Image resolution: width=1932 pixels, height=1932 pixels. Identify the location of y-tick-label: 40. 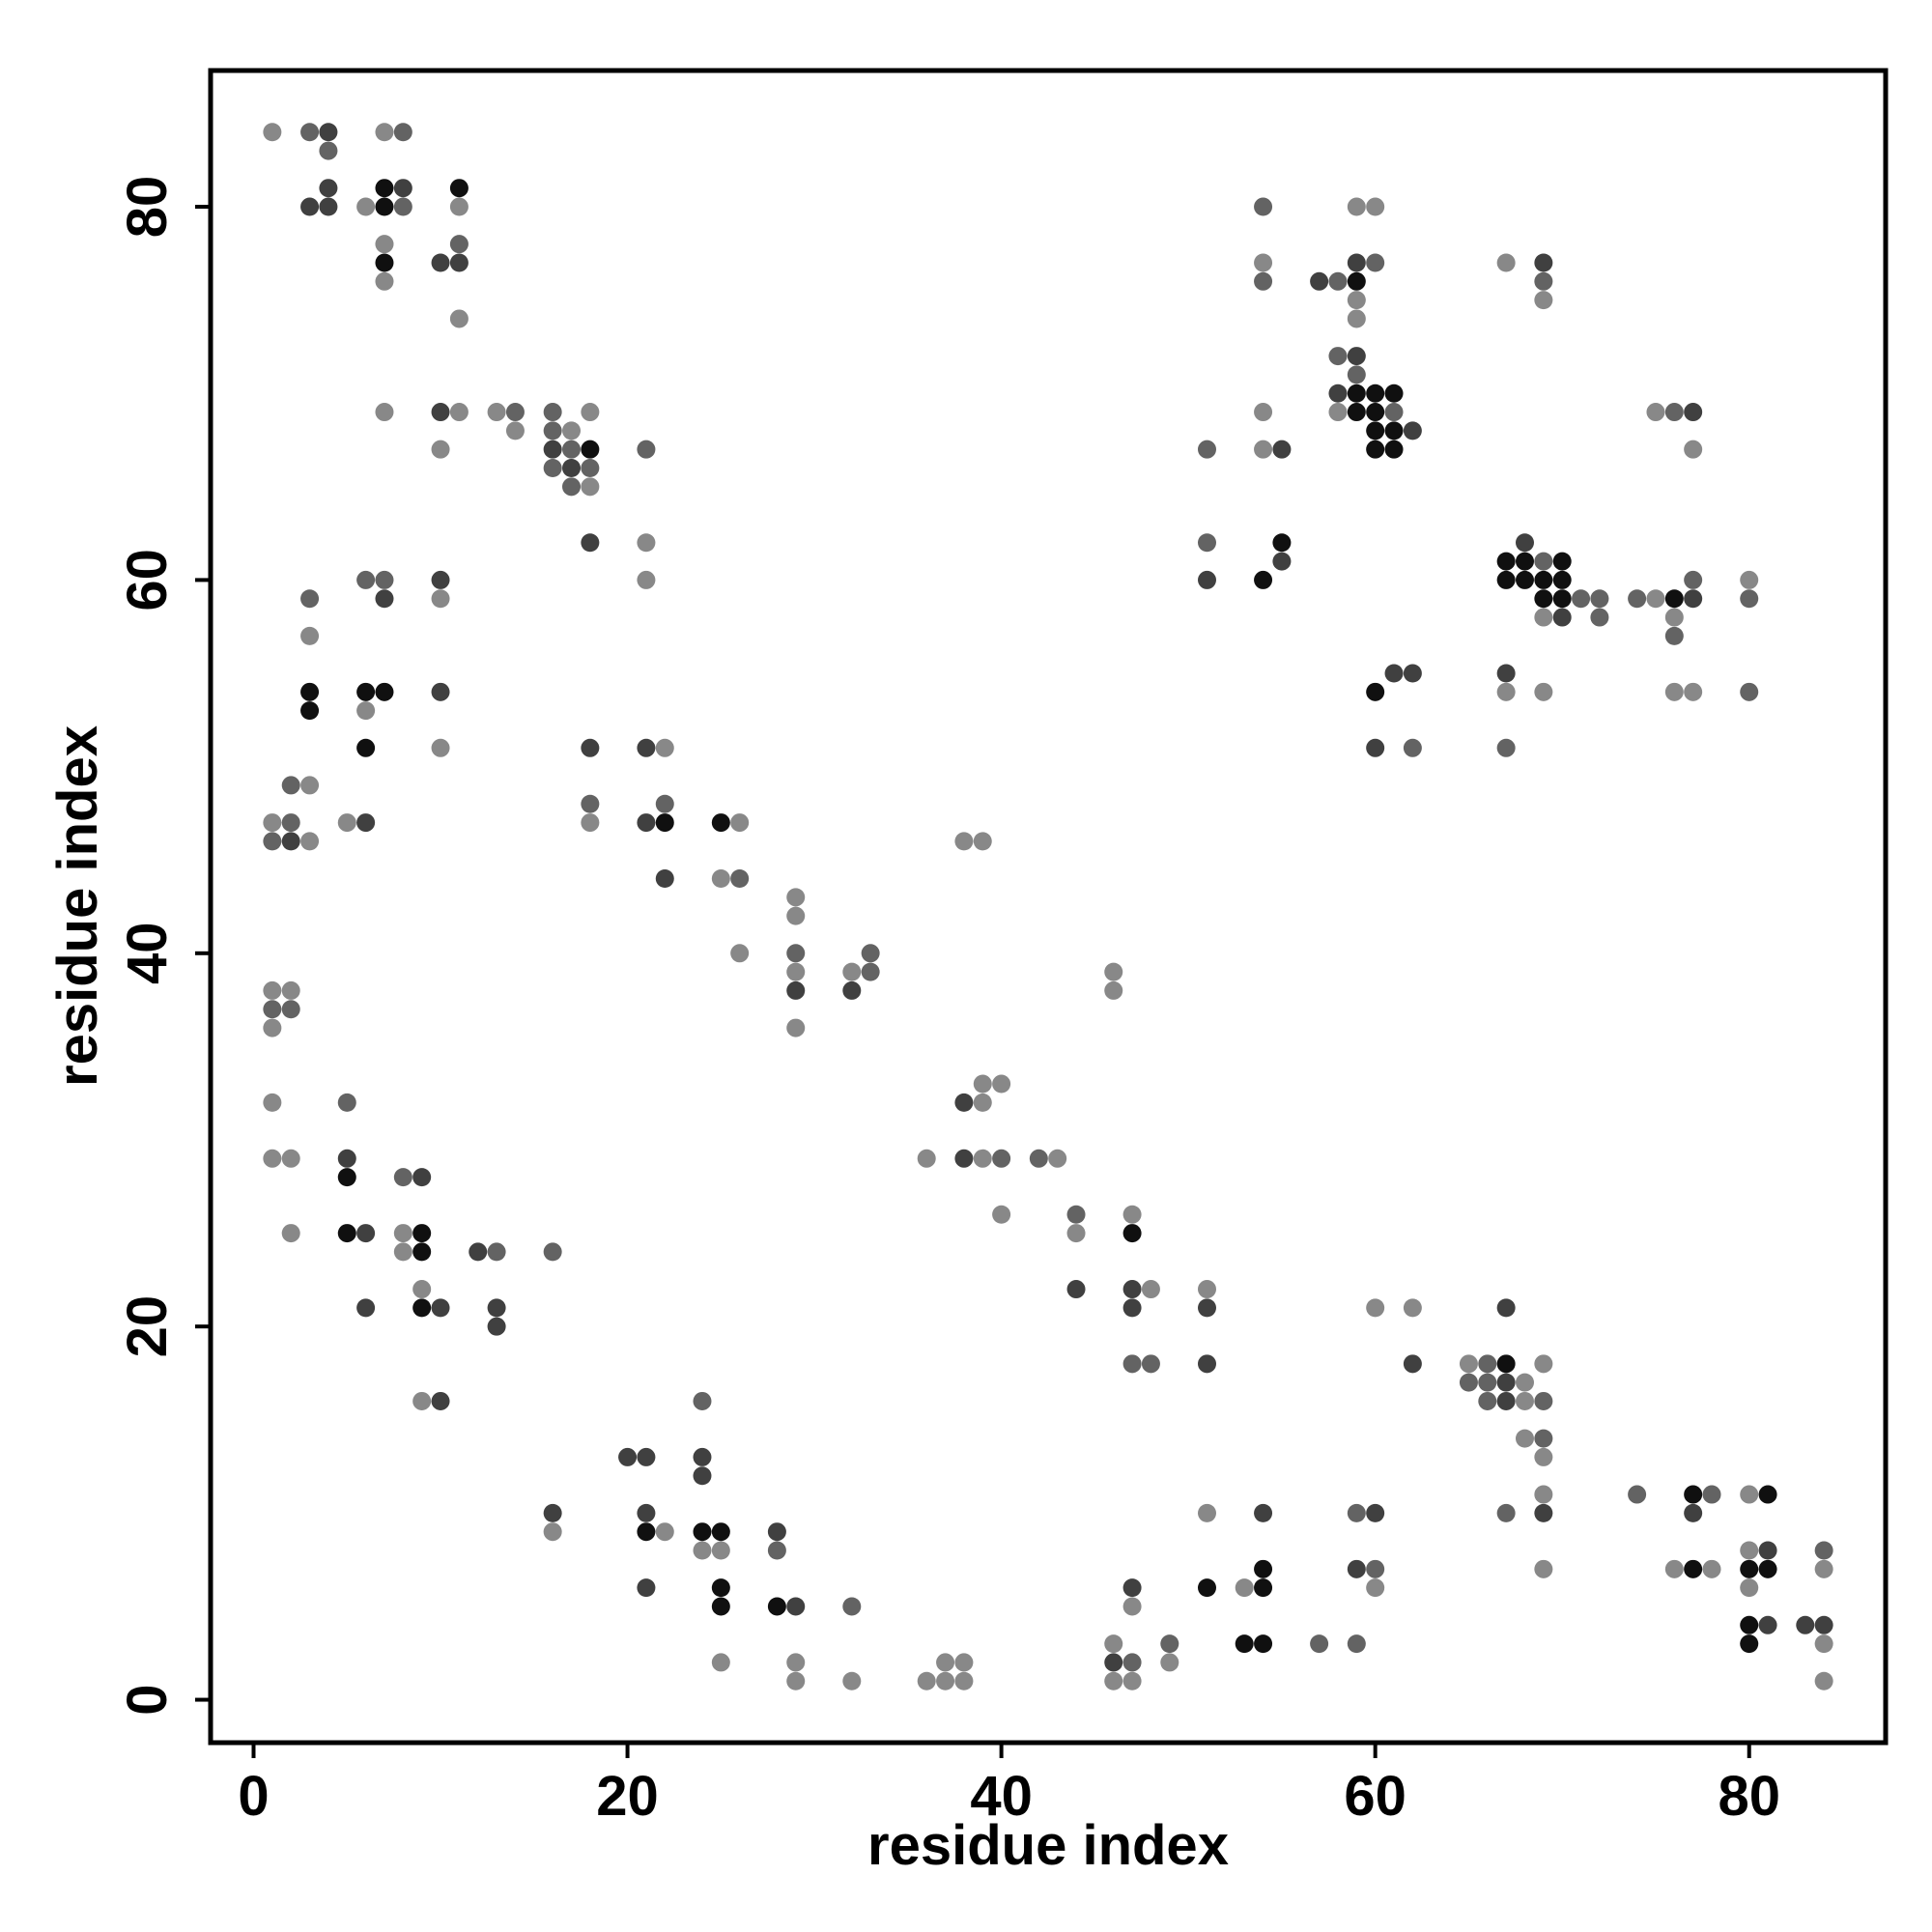
(147, 954).